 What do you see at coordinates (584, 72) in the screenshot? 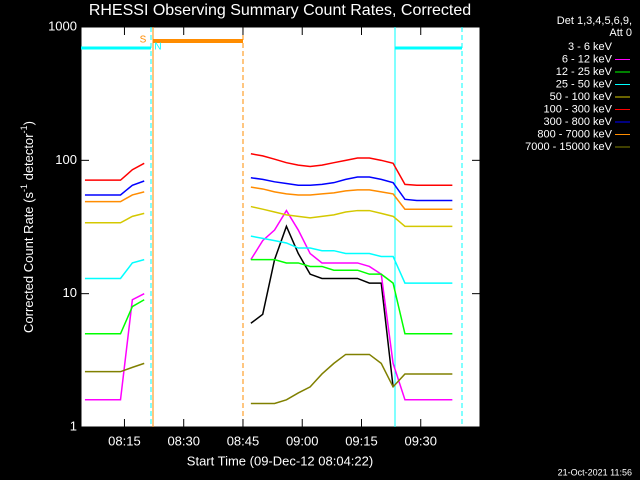
I see `legend-label: 12 - 25 keV` at bounding box center [584, 72].